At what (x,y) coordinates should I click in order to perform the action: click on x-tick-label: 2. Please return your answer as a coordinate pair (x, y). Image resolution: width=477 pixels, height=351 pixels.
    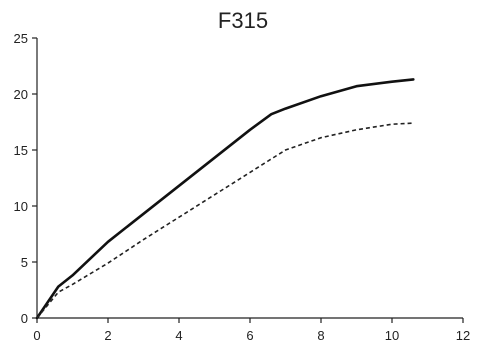
    Looking at the image, I should click on (107, 335).